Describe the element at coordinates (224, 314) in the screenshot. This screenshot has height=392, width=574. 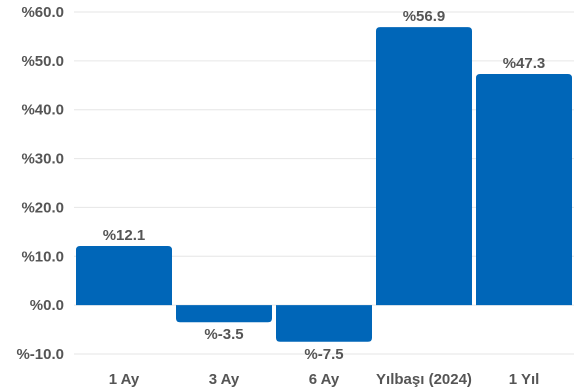
I see `bar-3-ay` at that location.